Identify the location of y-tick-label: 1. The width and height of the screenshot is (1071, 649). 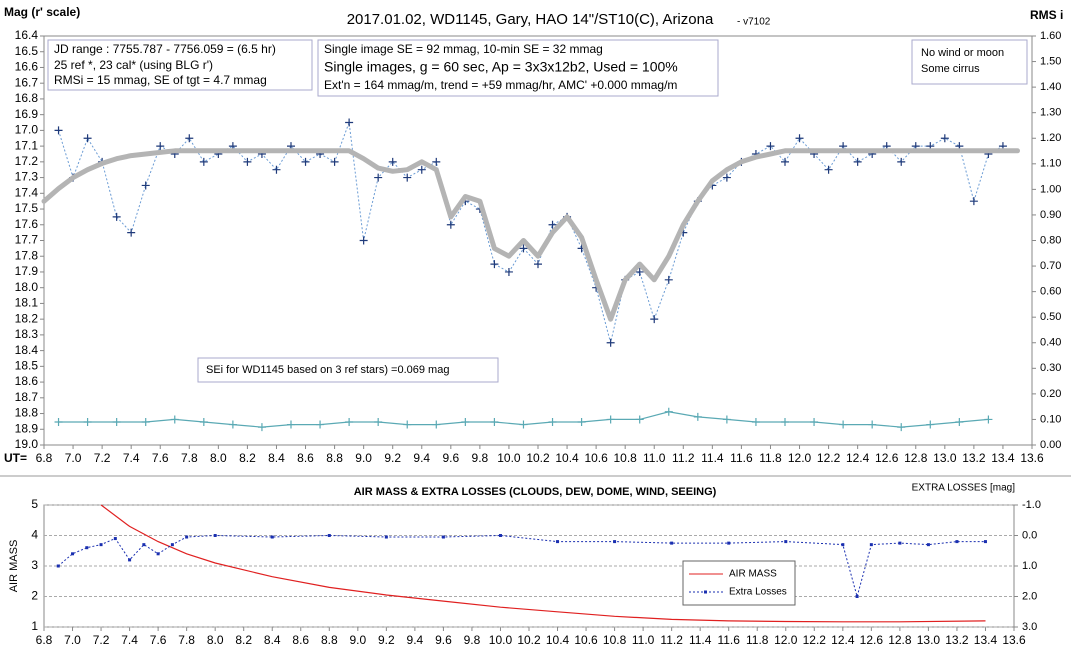
(34, 626).